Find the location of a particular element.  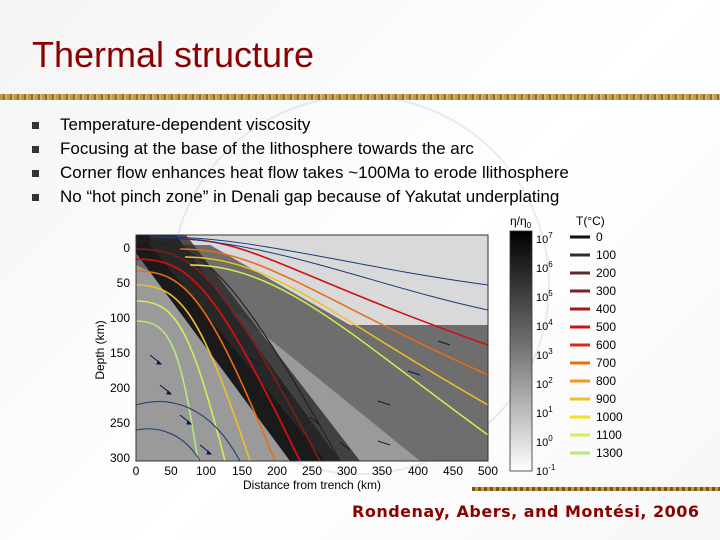

temperature-entry-label: 500 is located at coordinates (606, 327).